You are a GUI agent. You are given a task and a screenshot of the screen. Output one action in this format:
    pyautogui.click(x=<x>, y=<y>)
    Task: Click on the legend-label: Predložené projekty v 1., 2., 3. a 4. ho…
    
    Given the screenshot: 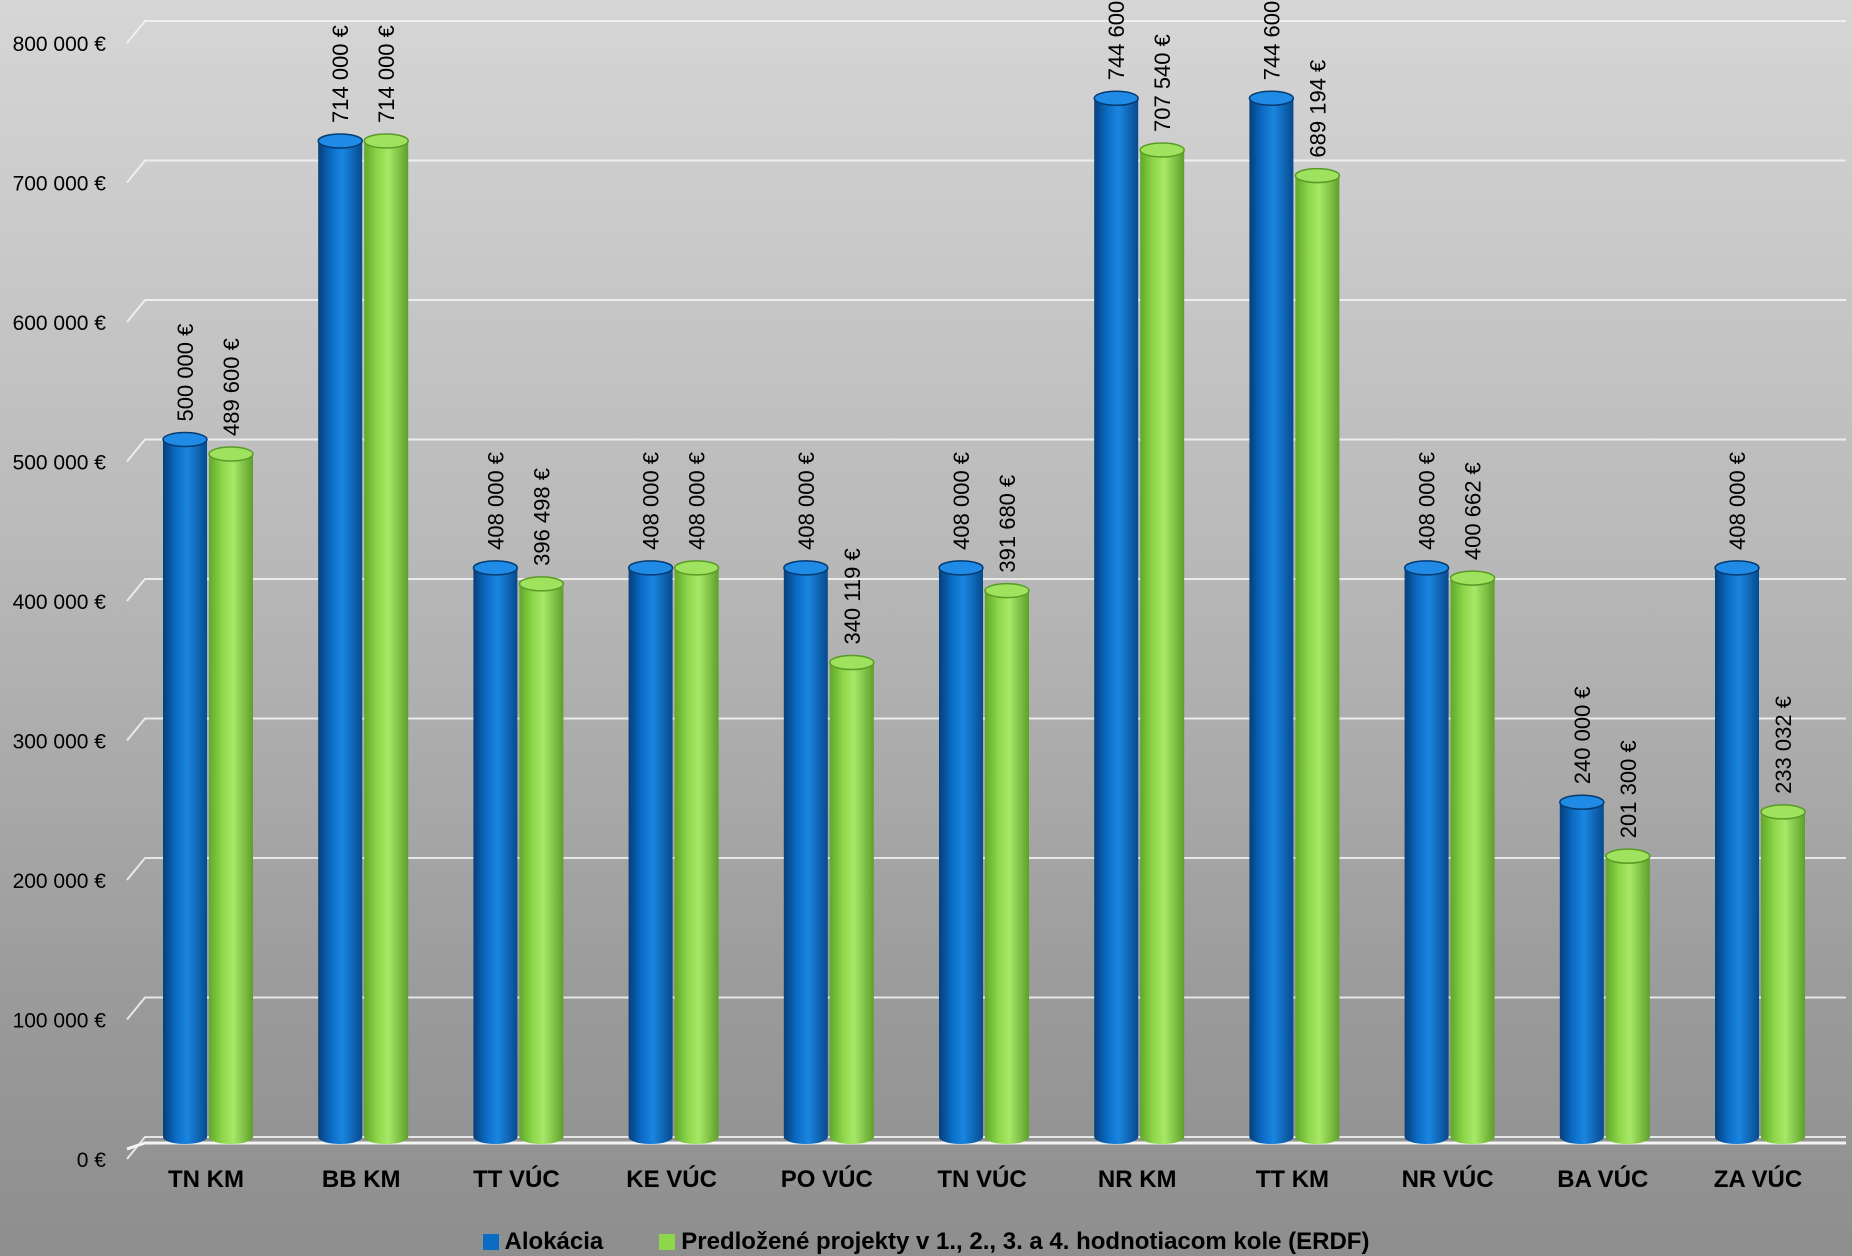 What is the action you would take?
    pyautogui.click(x=1025, y=1241)
    